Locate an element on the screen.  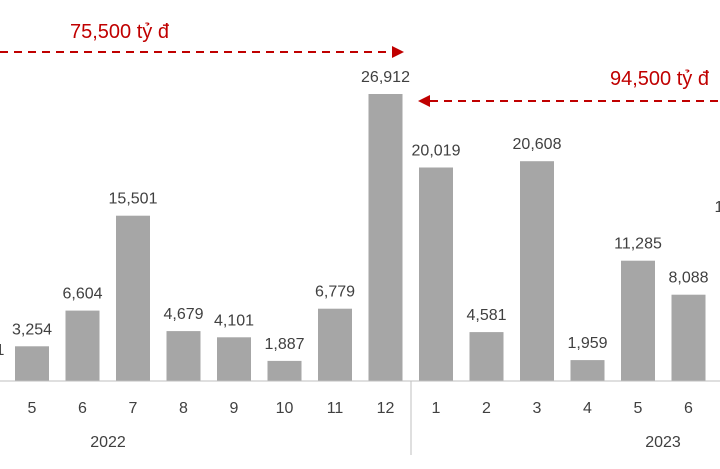
value-label-7: 26,912 is located at coordinates (385, 77).